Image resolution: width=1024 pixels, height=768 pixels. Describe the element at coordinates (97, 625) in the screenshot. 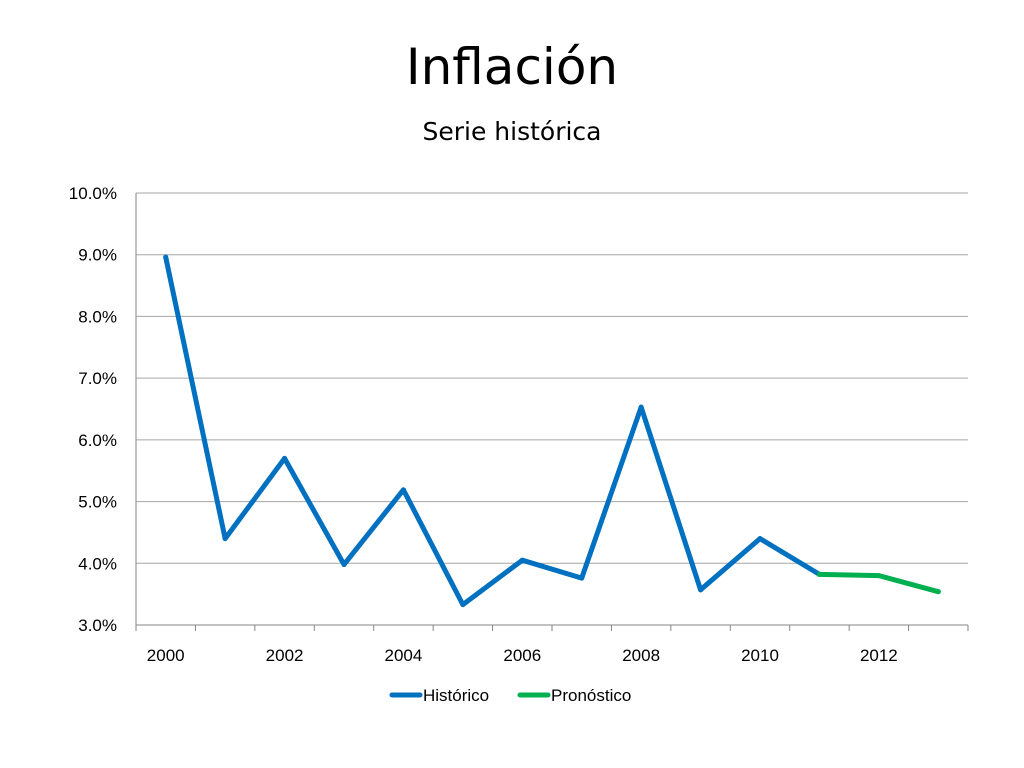

I see `y-tick-label: 3.0%` at that location.